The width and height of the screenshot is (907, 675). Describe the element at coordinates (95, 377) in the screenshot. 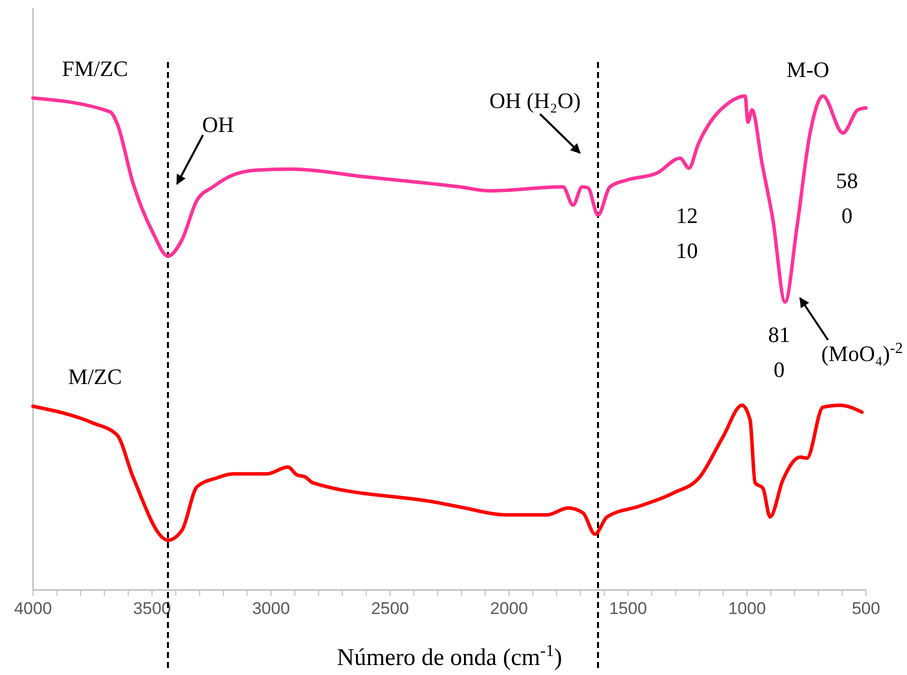

I see `series-label: M/ZC` at that location.